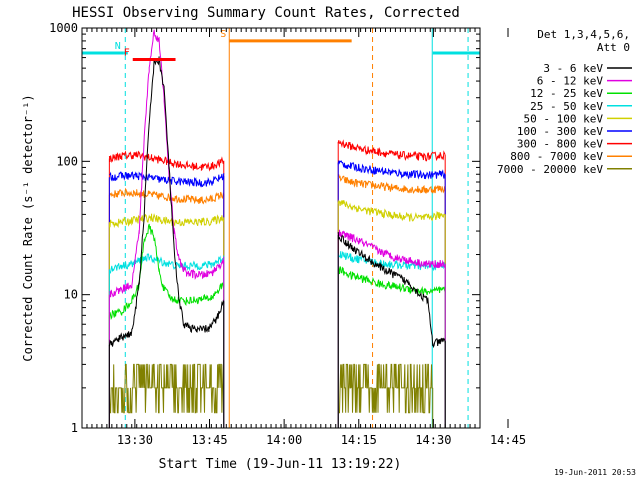 The height and width of the screenshot is (480, 640). I want to click on y-axis-label-group: Corrected Count Rate (s⁻¹ detector⁻¹), so click(28, 227).